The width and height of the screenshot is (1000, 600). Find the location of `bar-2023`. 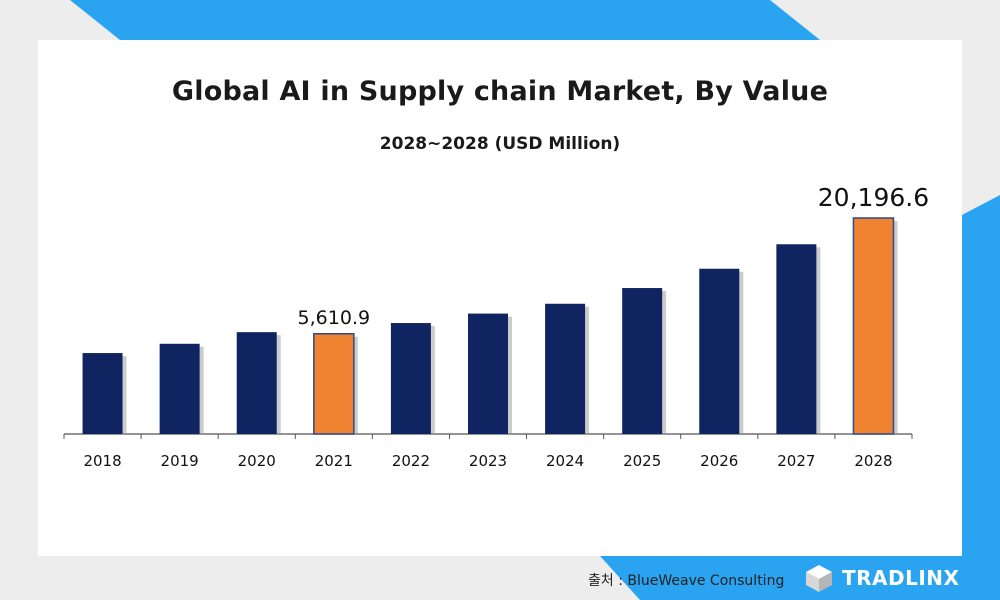

bar-2023 is located at coordinates (488, 373).